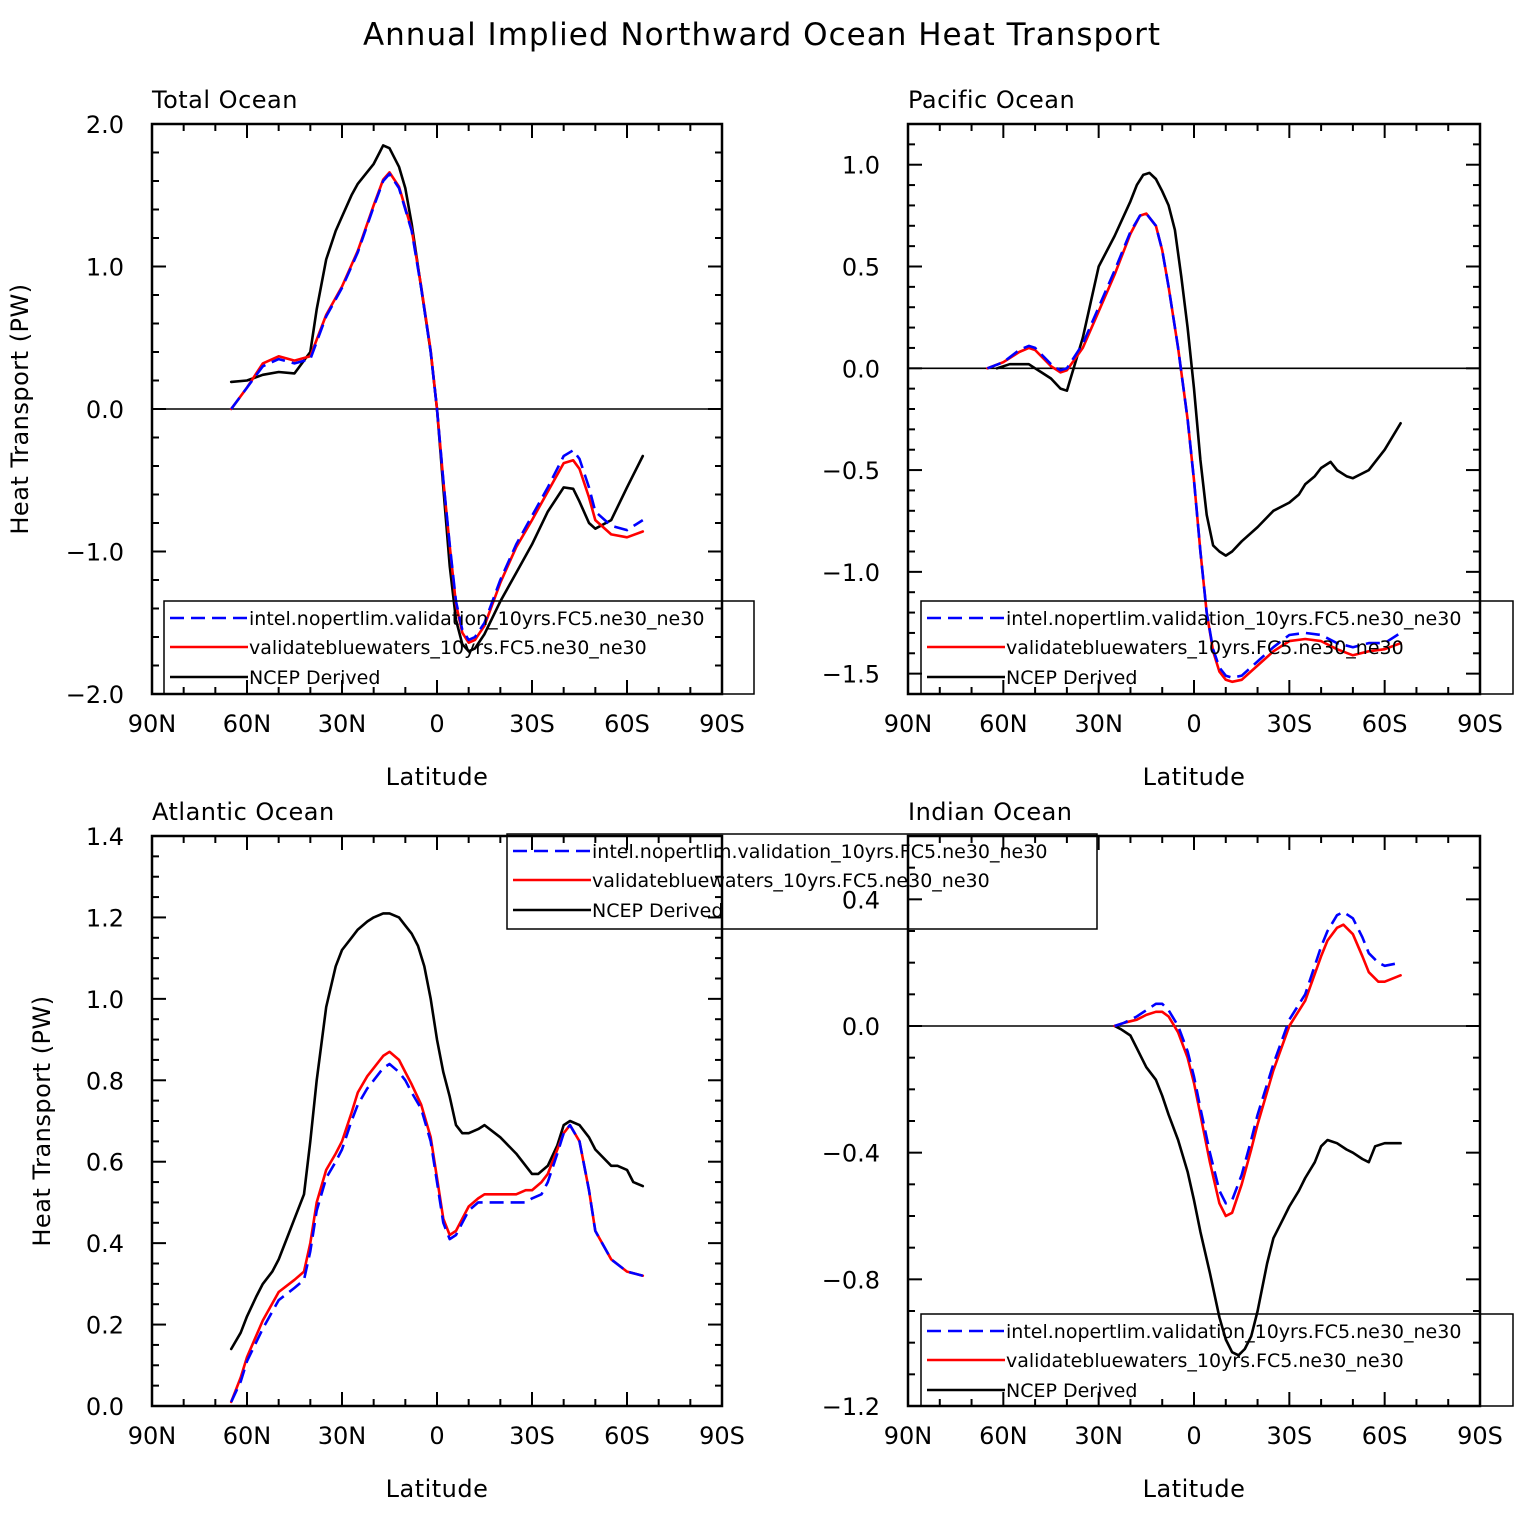 The width and height of the screenshot is (1524, 1524). I want to click on y-tick-label: 1.4, so click(105, 837).